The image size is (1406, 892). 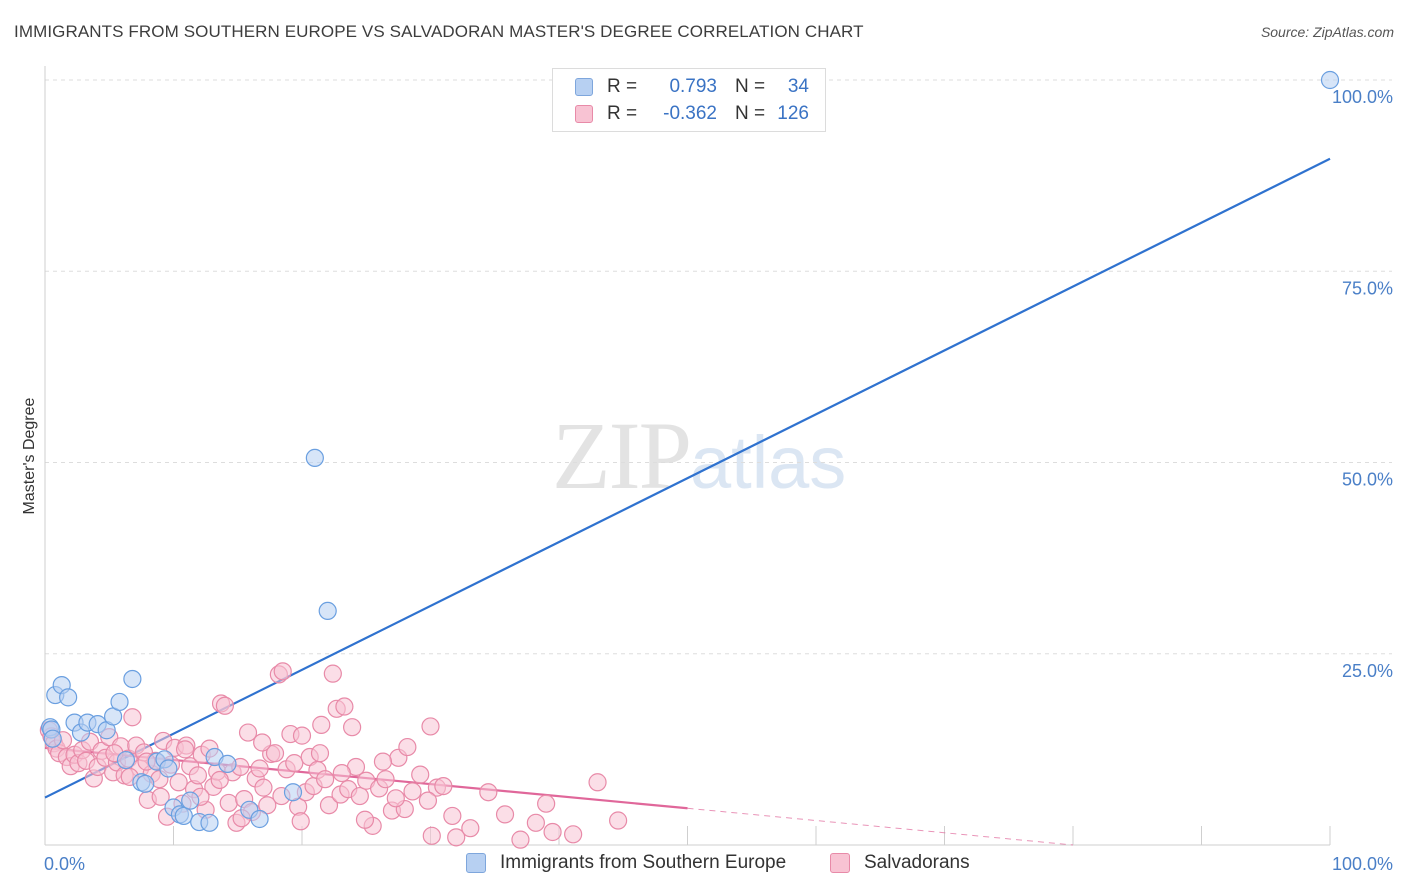 What do you see at coordinates (880, 826) in the screenshot?
I see `trend-line-salvadorans-extension` at bounding box center [880, 826].